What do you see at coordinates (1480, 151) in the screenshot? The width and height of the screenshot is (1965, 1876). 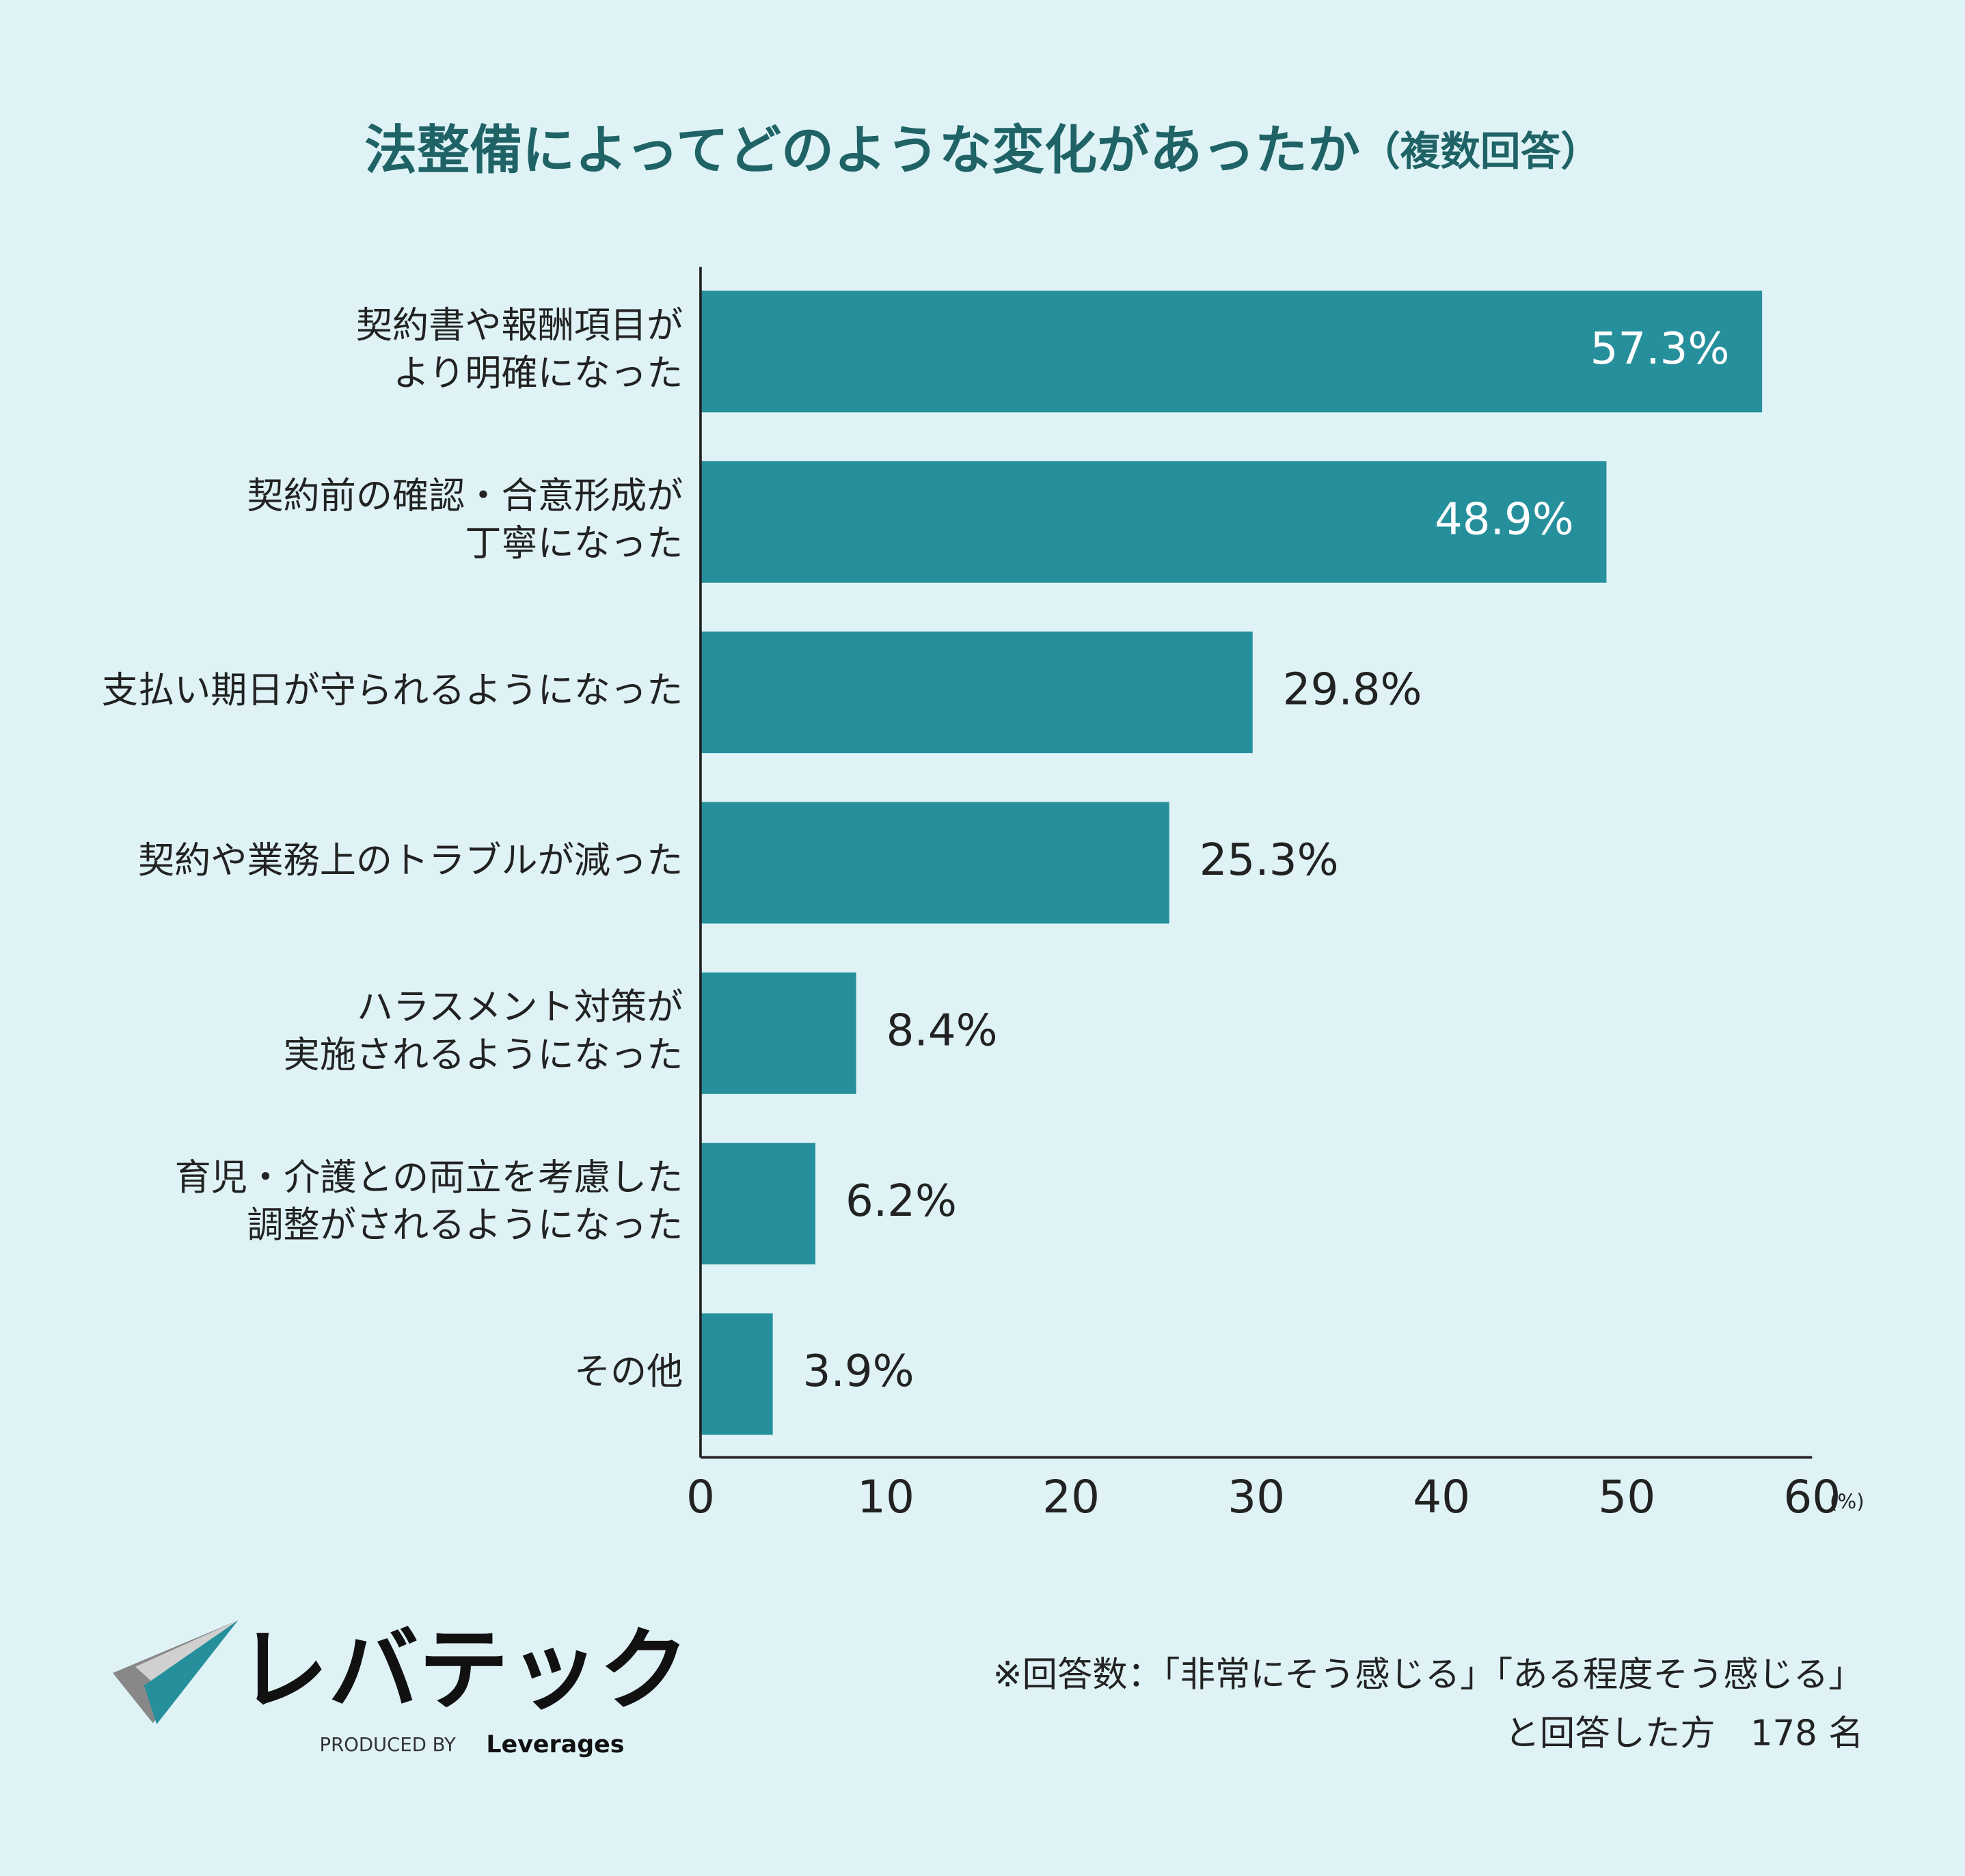 I see `title-note: （複数回答）` at bounding box center [1480, 151].